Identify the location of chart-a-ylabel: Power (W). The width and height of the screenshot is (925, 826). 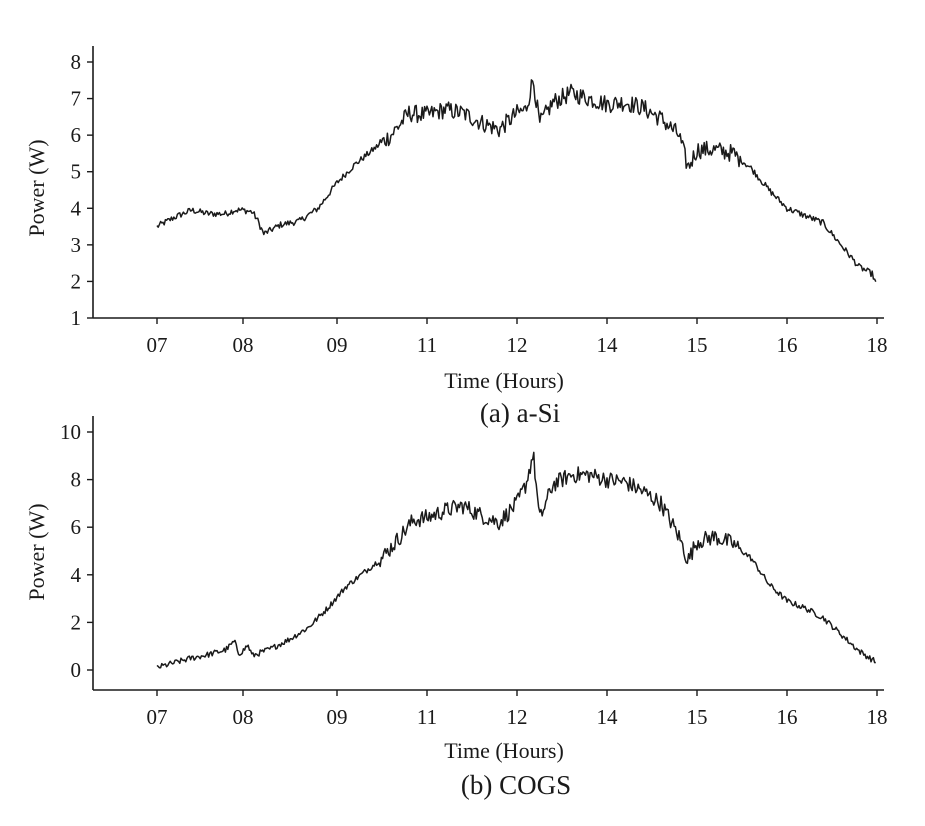
(36, 187).